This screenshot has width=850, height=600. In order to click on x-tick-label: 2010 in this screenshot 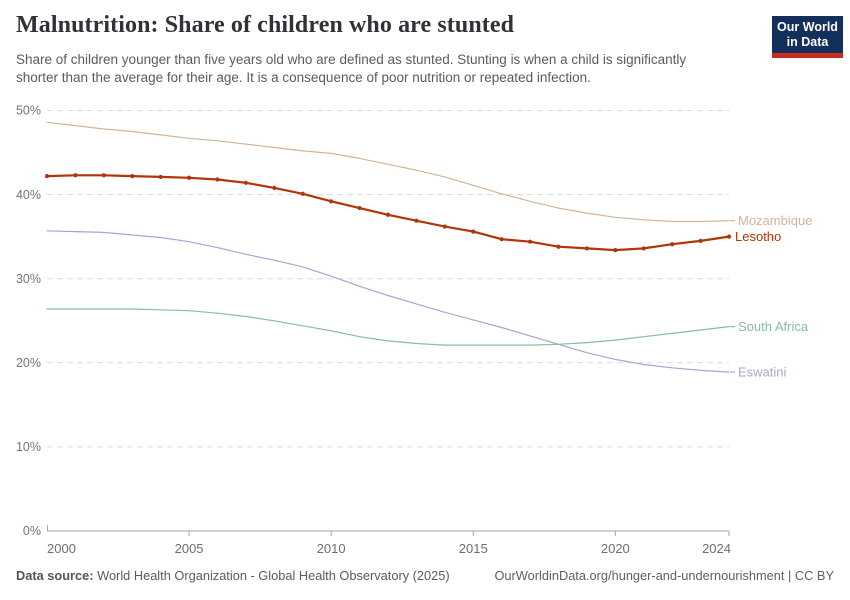, I will do `click(331, 548)`.